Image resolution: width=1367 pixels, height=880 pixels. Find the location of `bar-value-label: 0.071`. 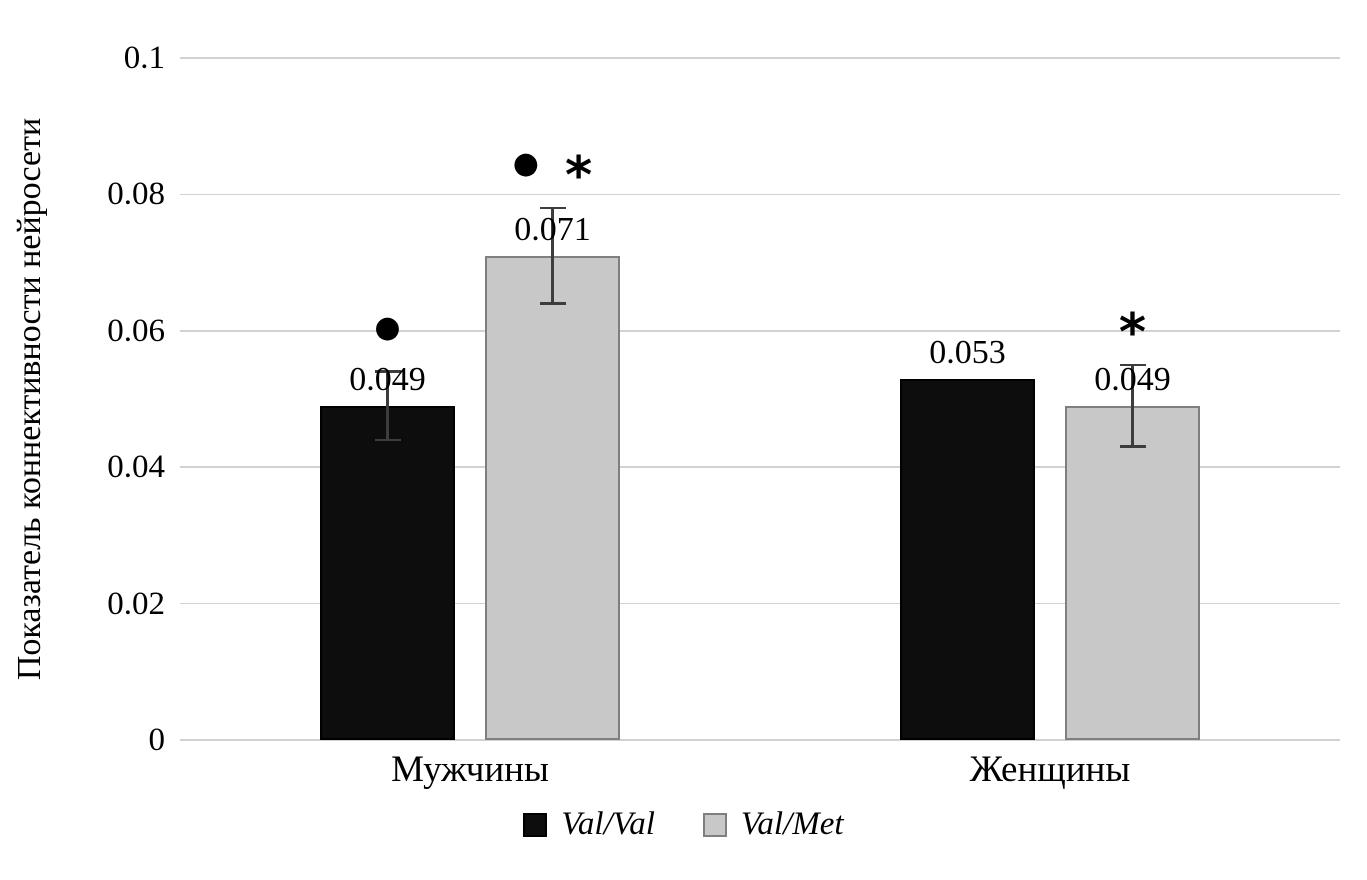

bar-value-label: 0.071 is located at coordinates (552, 229).